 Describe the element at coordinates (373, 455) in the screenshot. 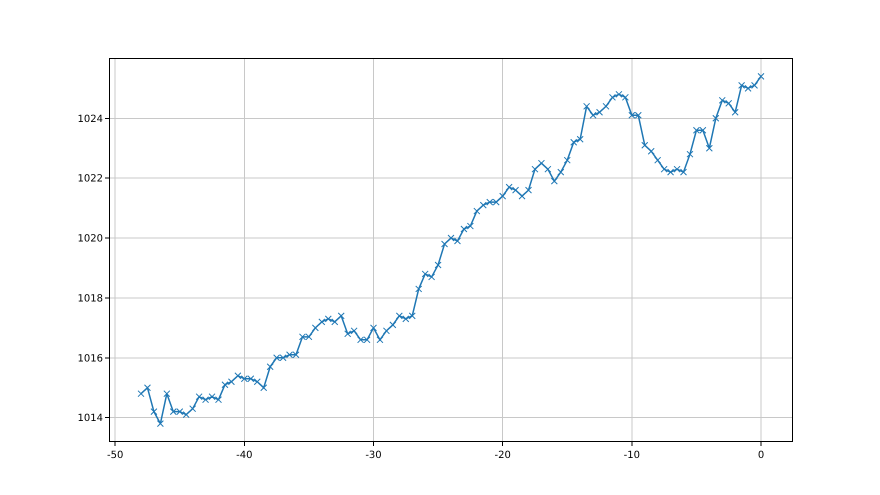

I see `x-tick-label: -30` at that location.